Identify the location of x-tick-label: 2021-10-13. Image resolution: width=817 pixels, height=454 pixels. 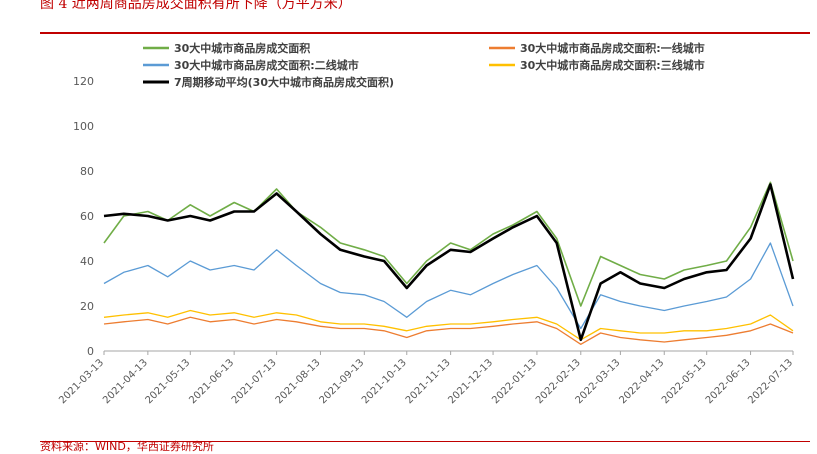
(384, 381).